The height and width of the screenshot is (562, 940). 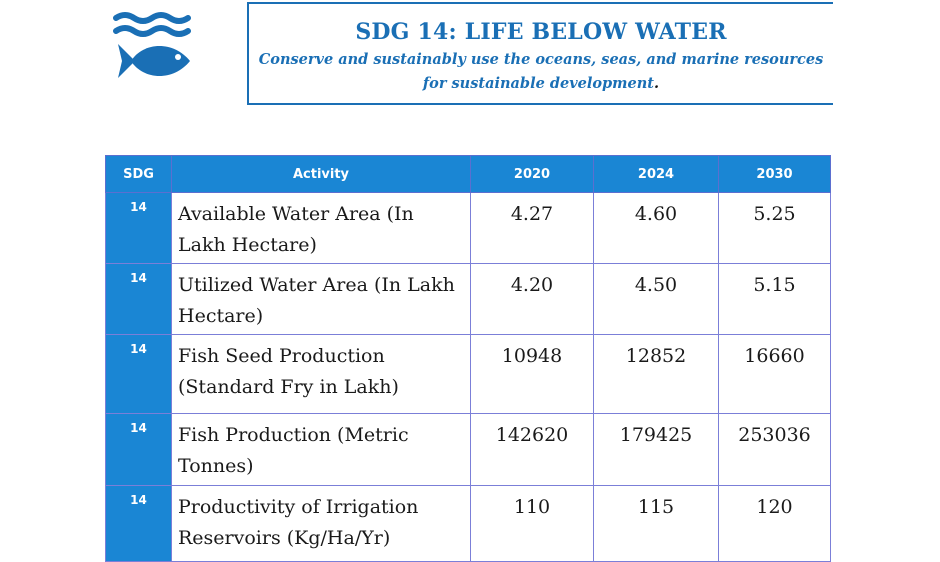 I want to click on value-2024-cell: 4.60, so click(x=656, y=228).